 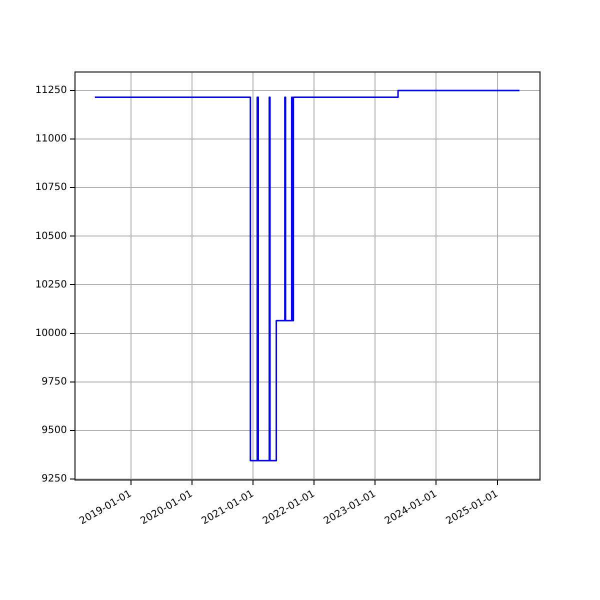 What do you see at coordinates (54, 382) in the screenshot?
I see `y-tick-label: 9750` at bounding box center [54, 382].